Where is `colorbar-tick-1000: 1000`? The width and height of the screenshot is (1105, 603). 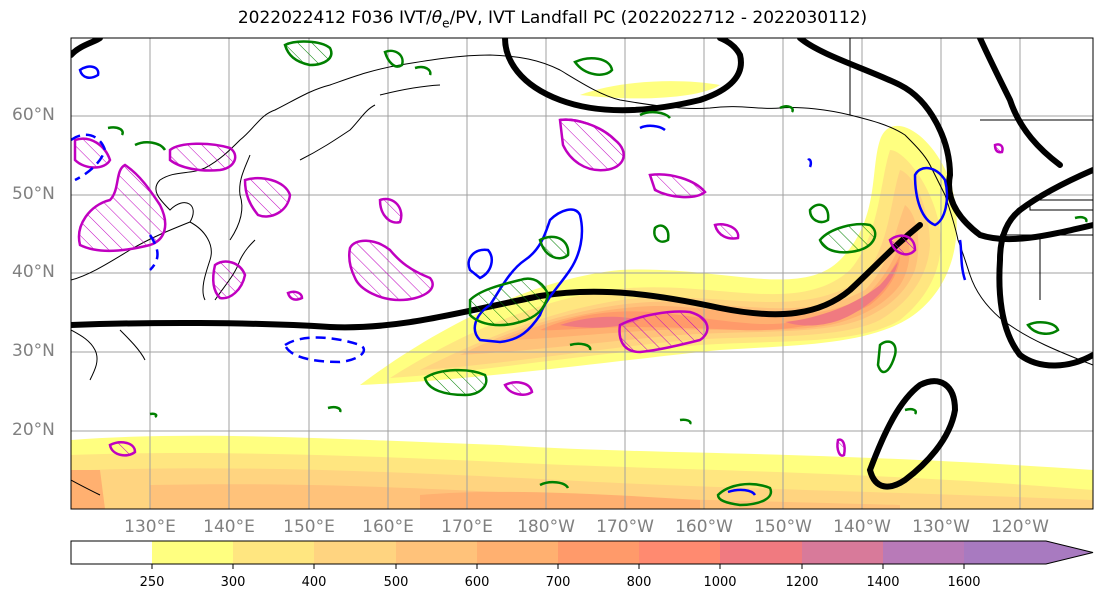
colorbar-tick-1000: 1000 is located at coordinates (720, 582).